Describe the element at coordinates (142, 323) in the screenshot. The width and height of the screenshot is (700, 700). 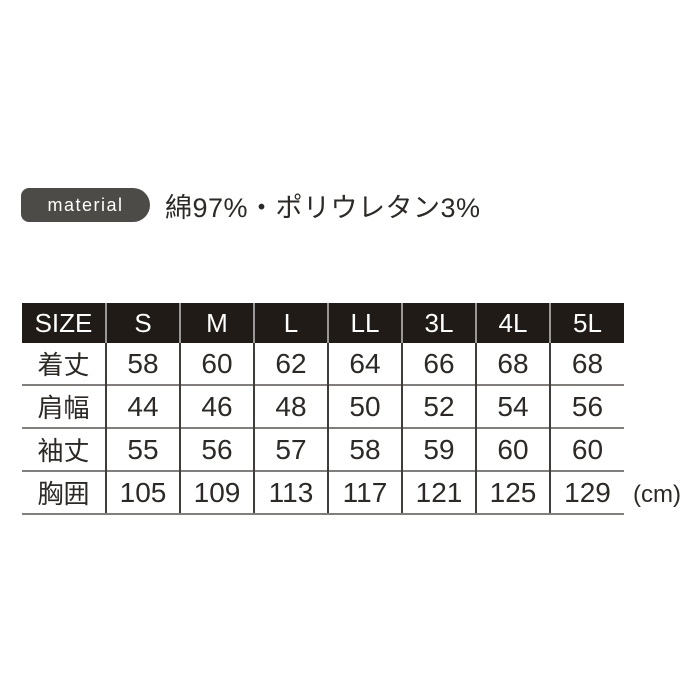
I see `size-table-header-cell: S` at that location.